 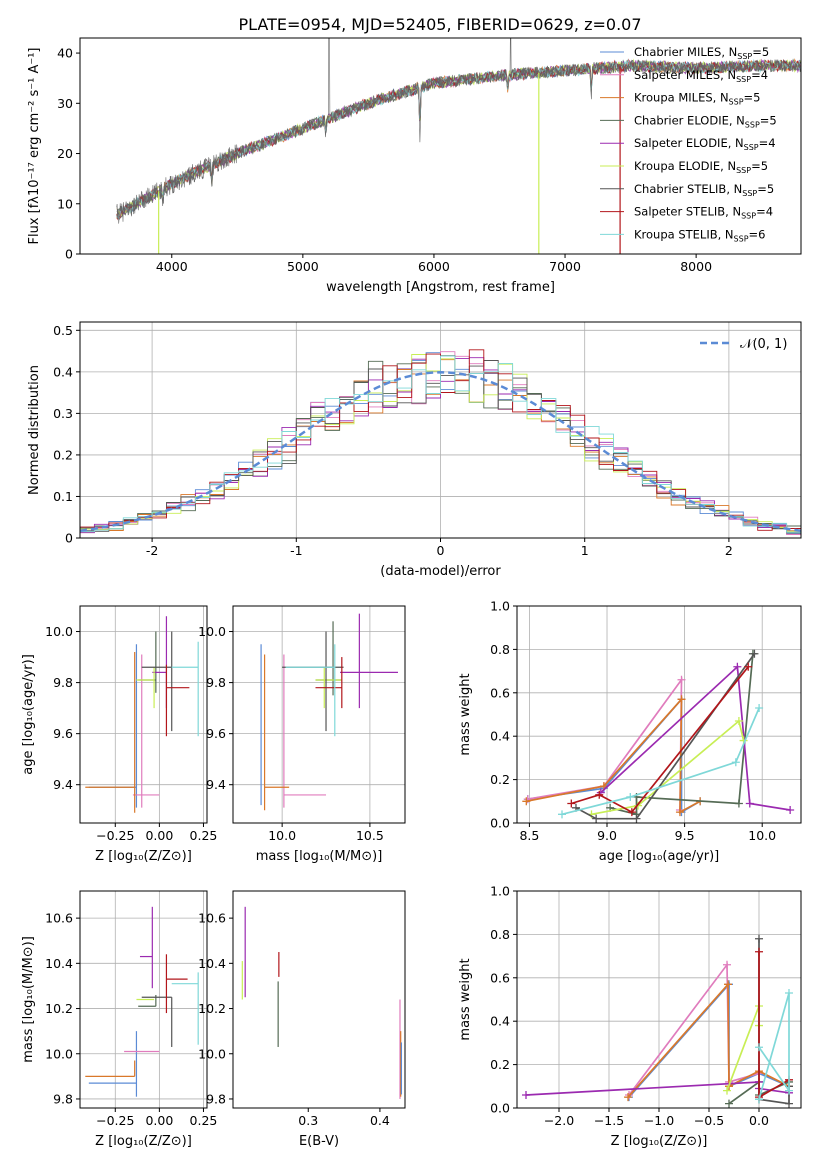 What do you see at coordinates (659, 1120) in the screenshot?
I see `x-tick-label: −1.0` at bounding box center [659, 1120].